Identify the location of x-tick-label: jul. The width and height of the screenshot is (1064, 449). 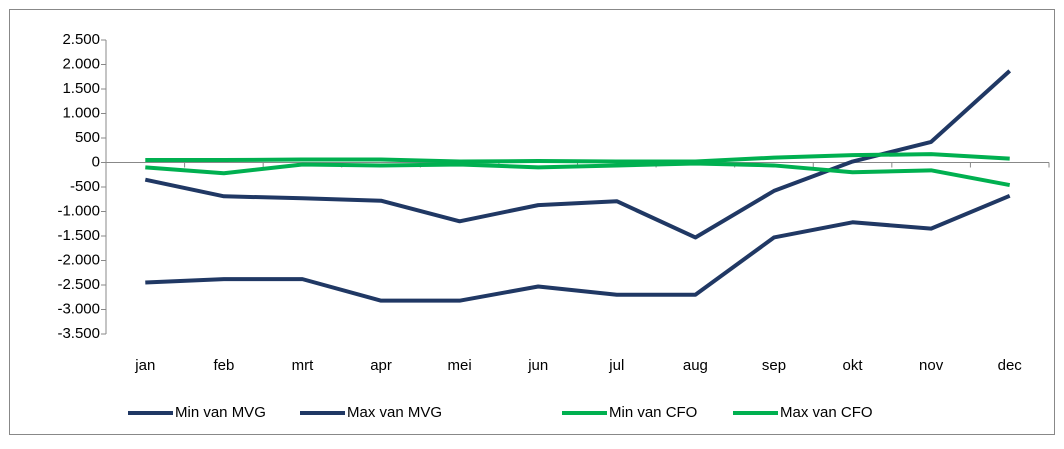
(616, 365).